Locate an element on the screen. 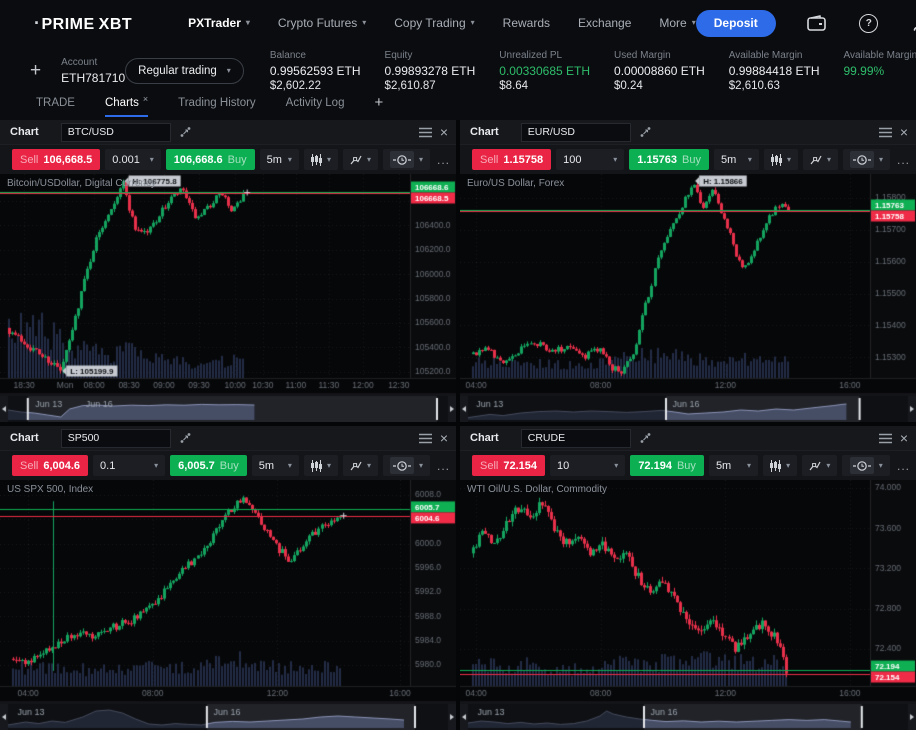 This screenshot has width=916, height=730. deposit-button: Deposit is located at coordinates (735, 23).